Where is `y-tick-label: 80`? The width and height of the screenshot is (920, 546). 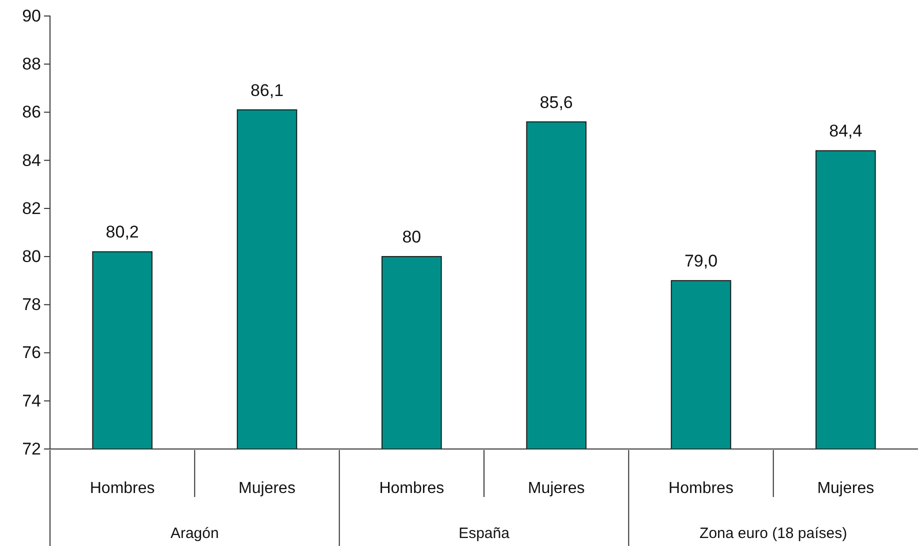
y-tick-label: 80 is located at coordinates (31, 256).